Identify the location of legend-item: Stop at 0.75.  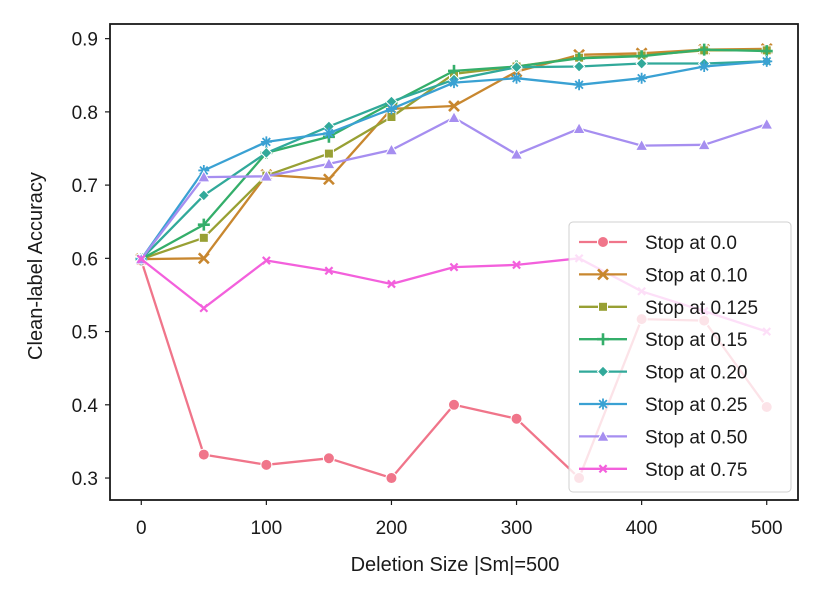
(663, 470).